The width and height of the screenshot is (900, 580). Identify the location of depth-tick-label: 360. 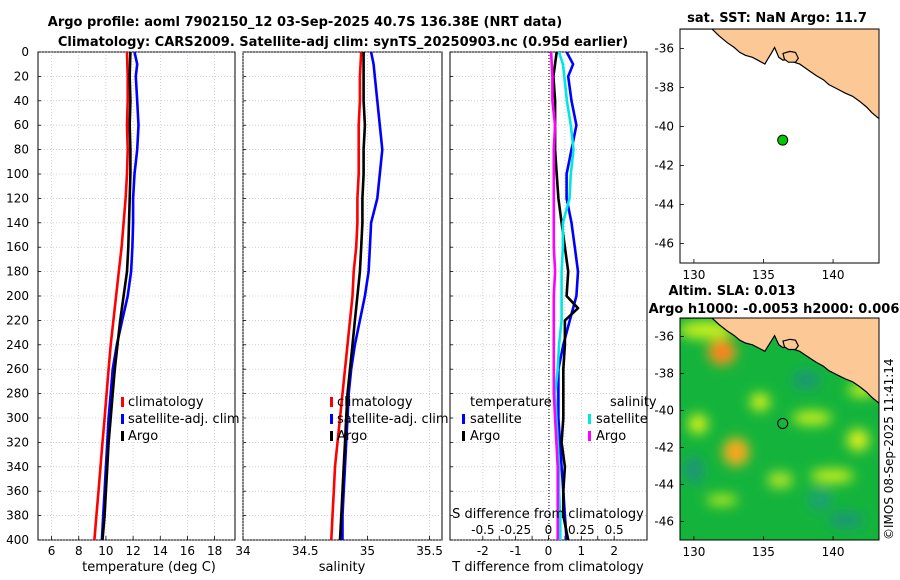
(17, 491).